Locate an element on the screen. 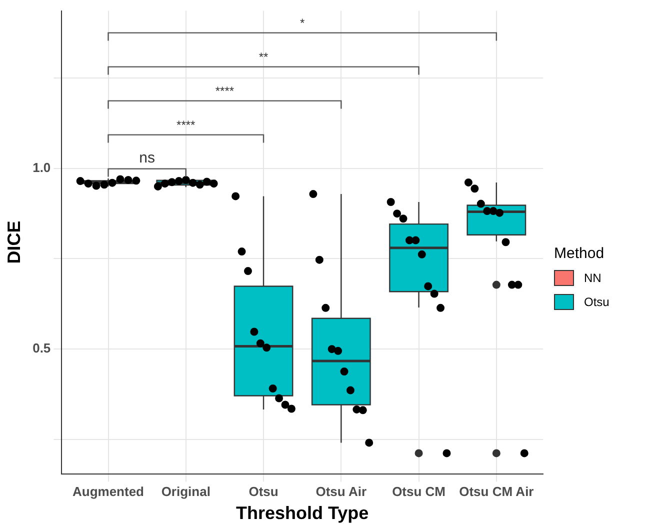 The image size is (650, 529). x-tick-label: Augmented is located at coordinates (108, 492).